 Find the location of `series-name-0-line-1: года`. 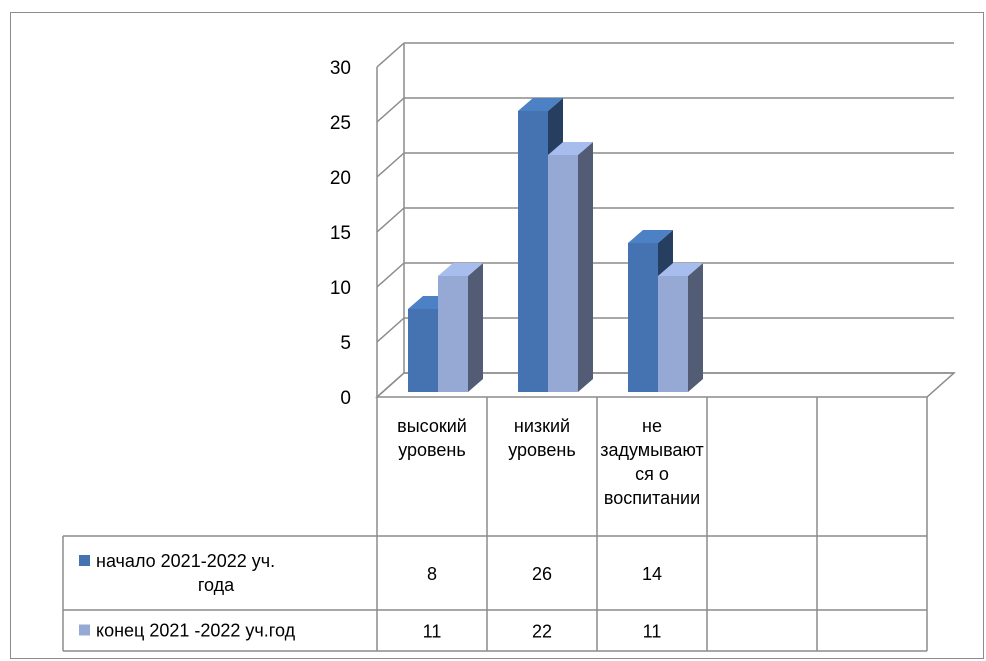

series-name-0-line-1: года is located at coordinates (216, 585).